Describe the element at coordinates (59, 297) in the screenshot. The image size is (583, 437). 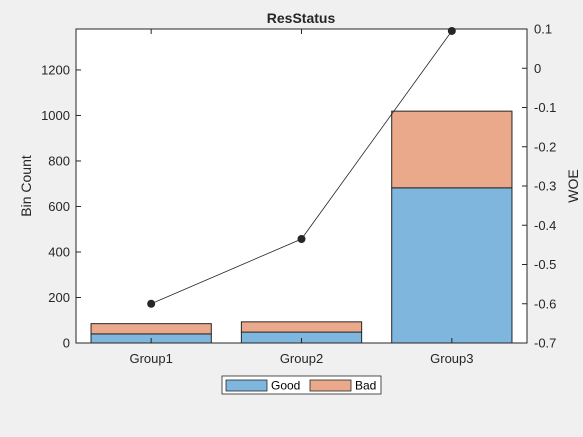
I see `y-tick-label: 200` at that location.